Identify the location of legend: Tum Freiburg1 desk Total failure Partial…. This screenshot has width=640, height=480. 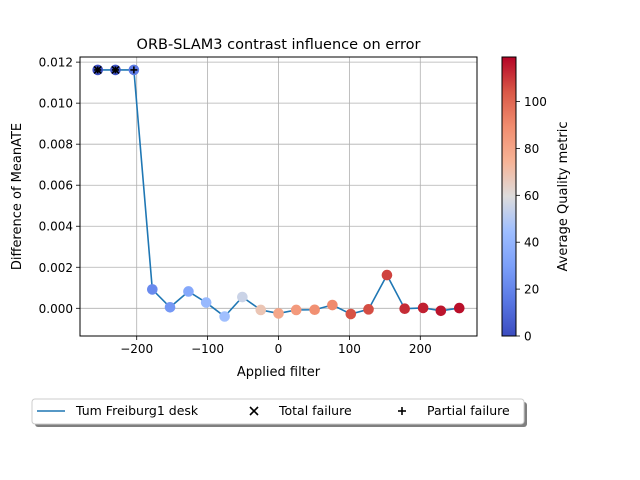
(279, 412).